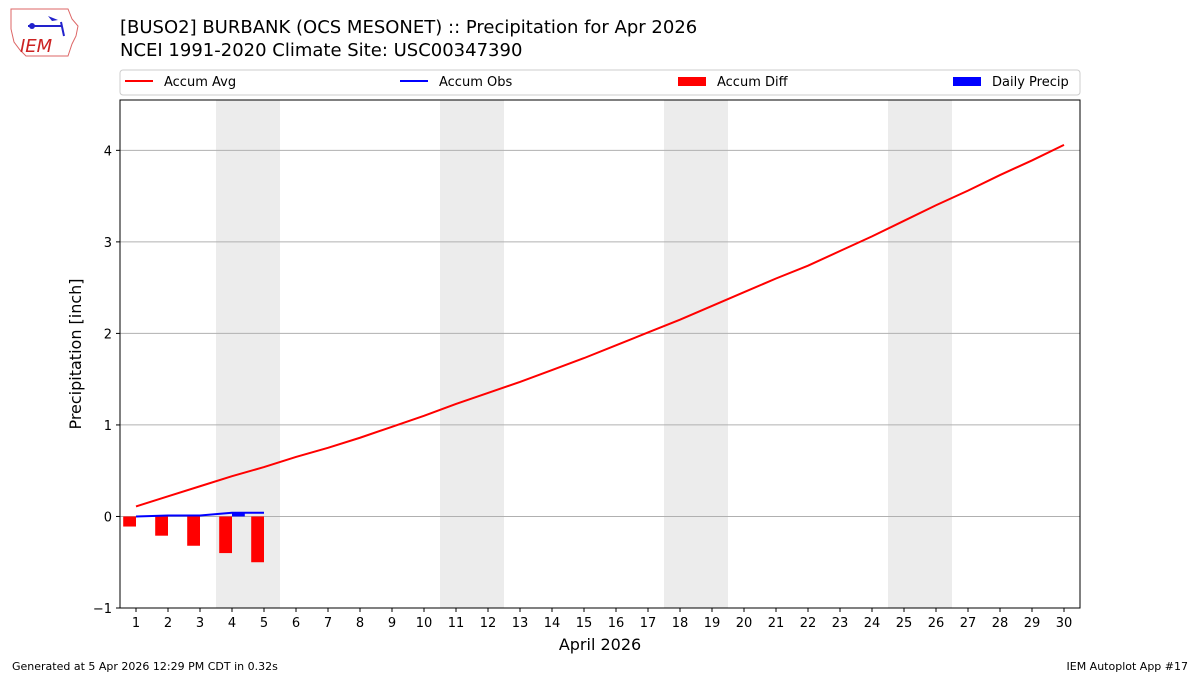 This screenshot has height=675, width=1200. Describe the element at coordinates (808, 623) in the screenshot. I see `x-tick-label: 22` at that location.